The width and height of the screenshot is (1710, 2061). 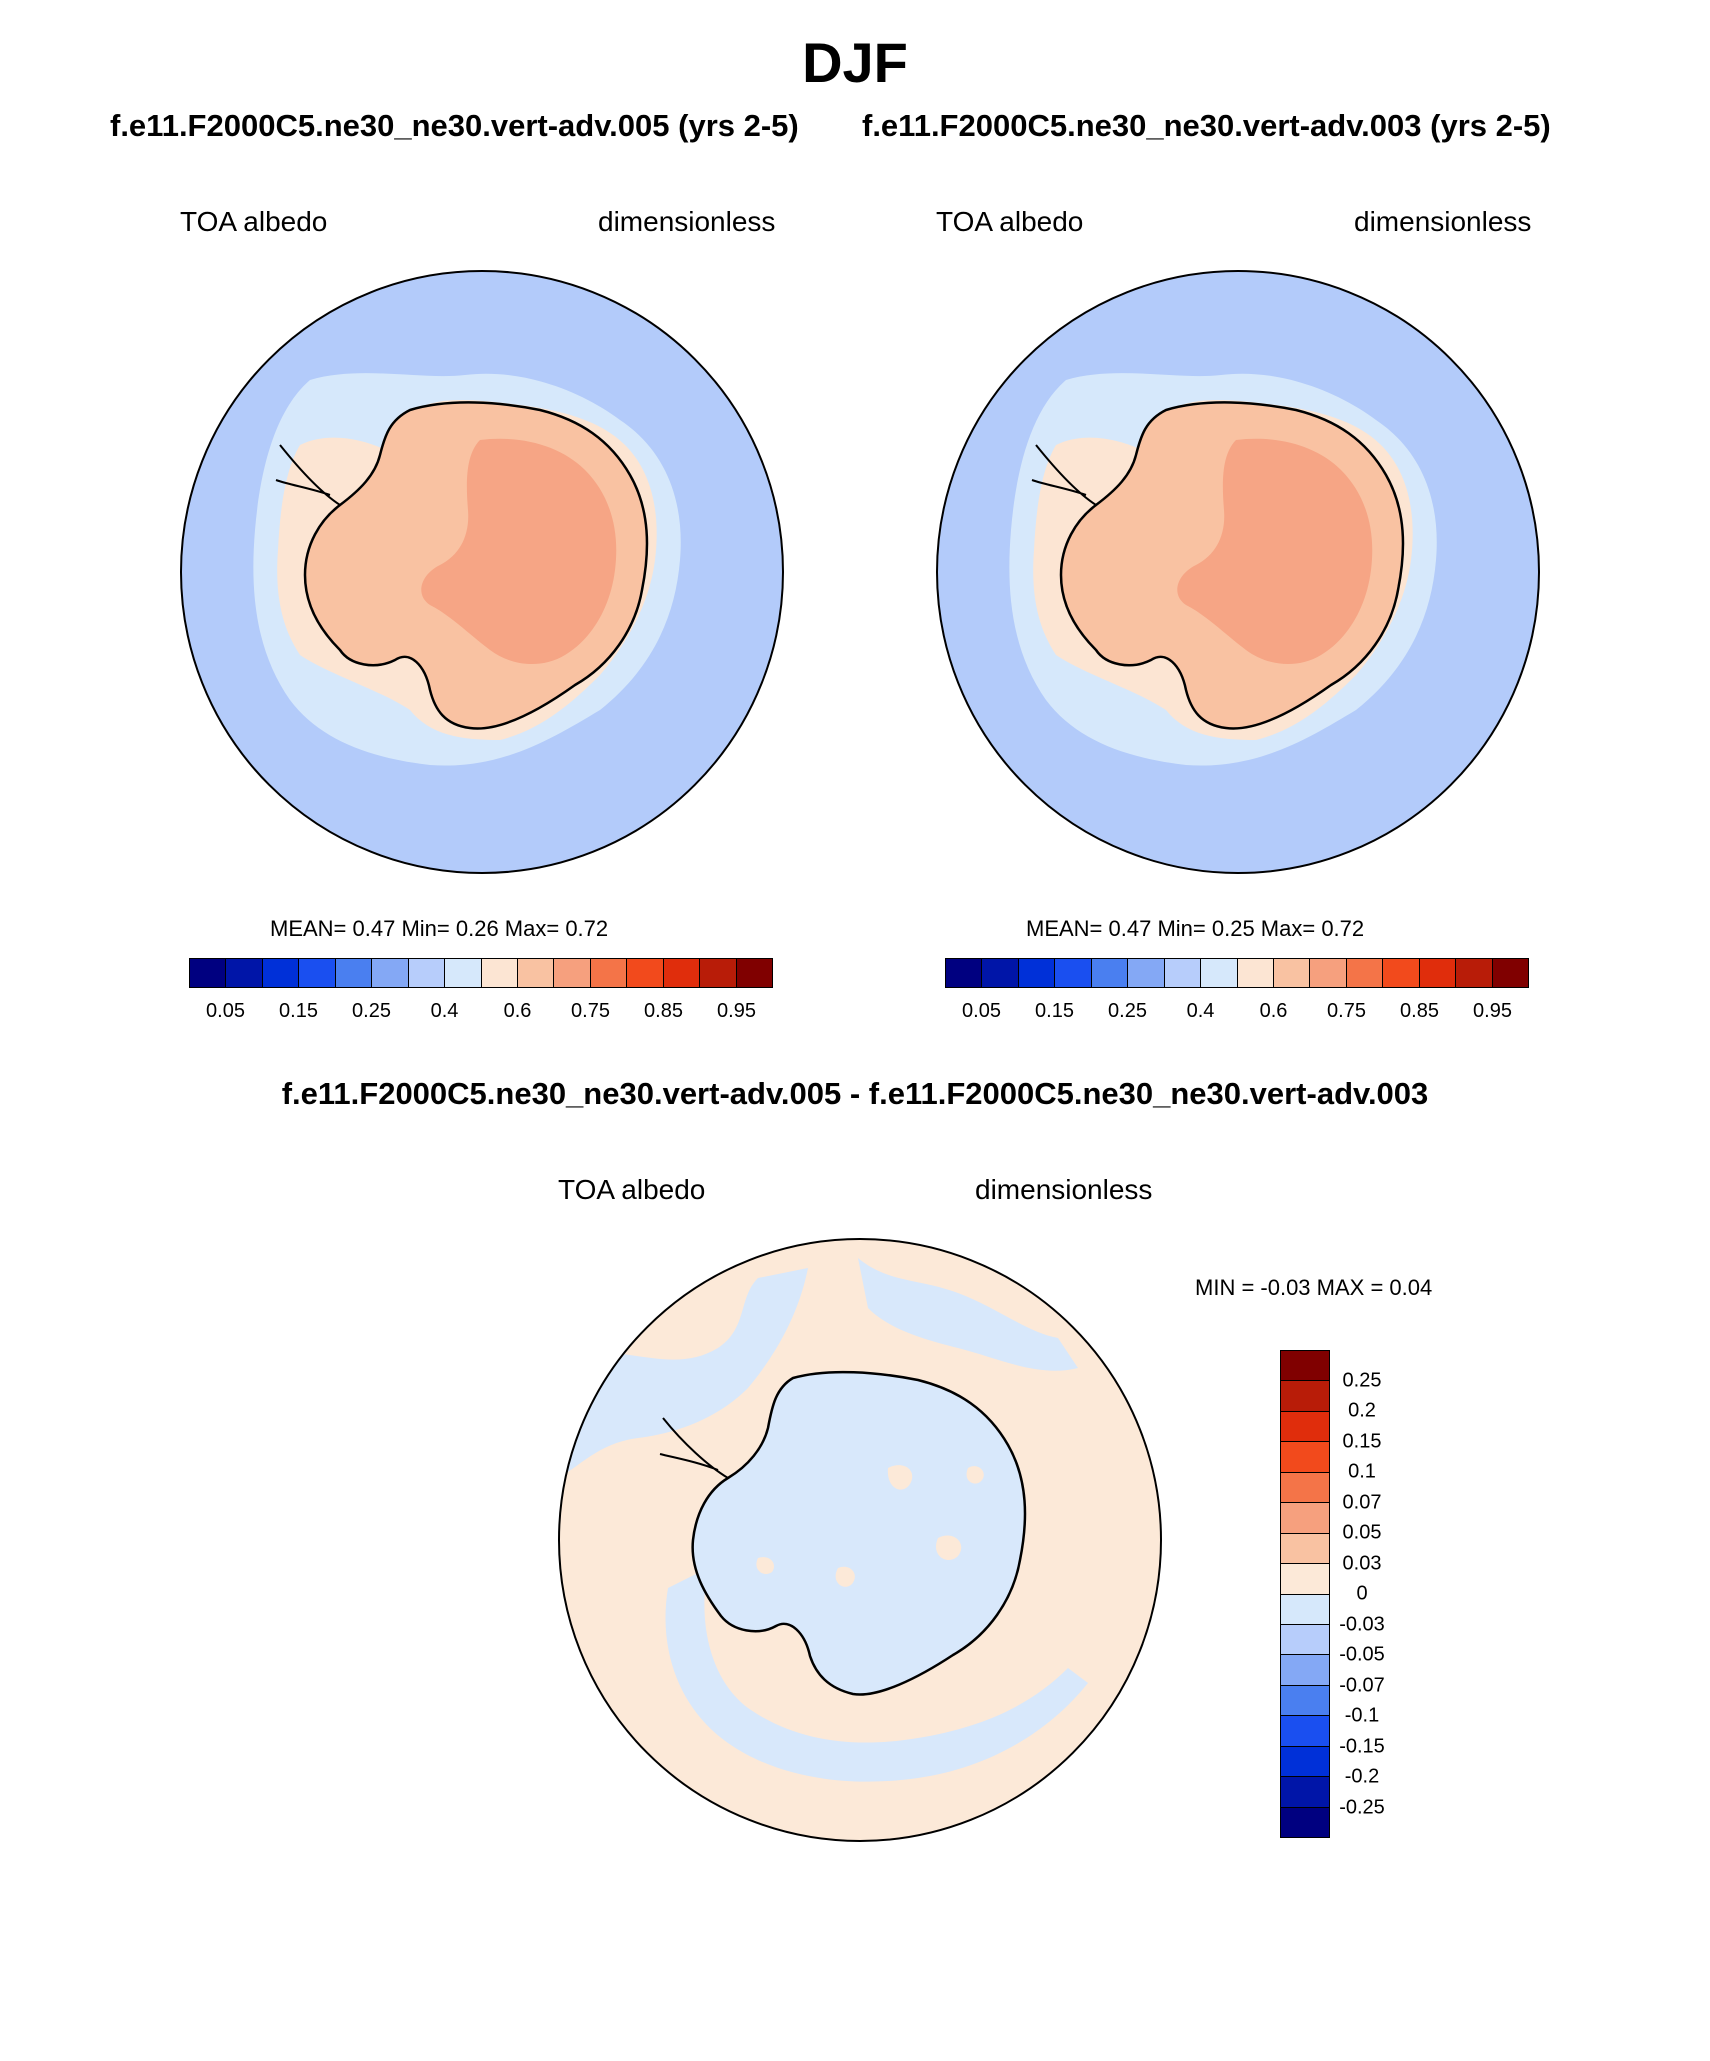 I want to click on panel-2-colorbar-tick-label: 0.4, so click(x=1200, y=1011).